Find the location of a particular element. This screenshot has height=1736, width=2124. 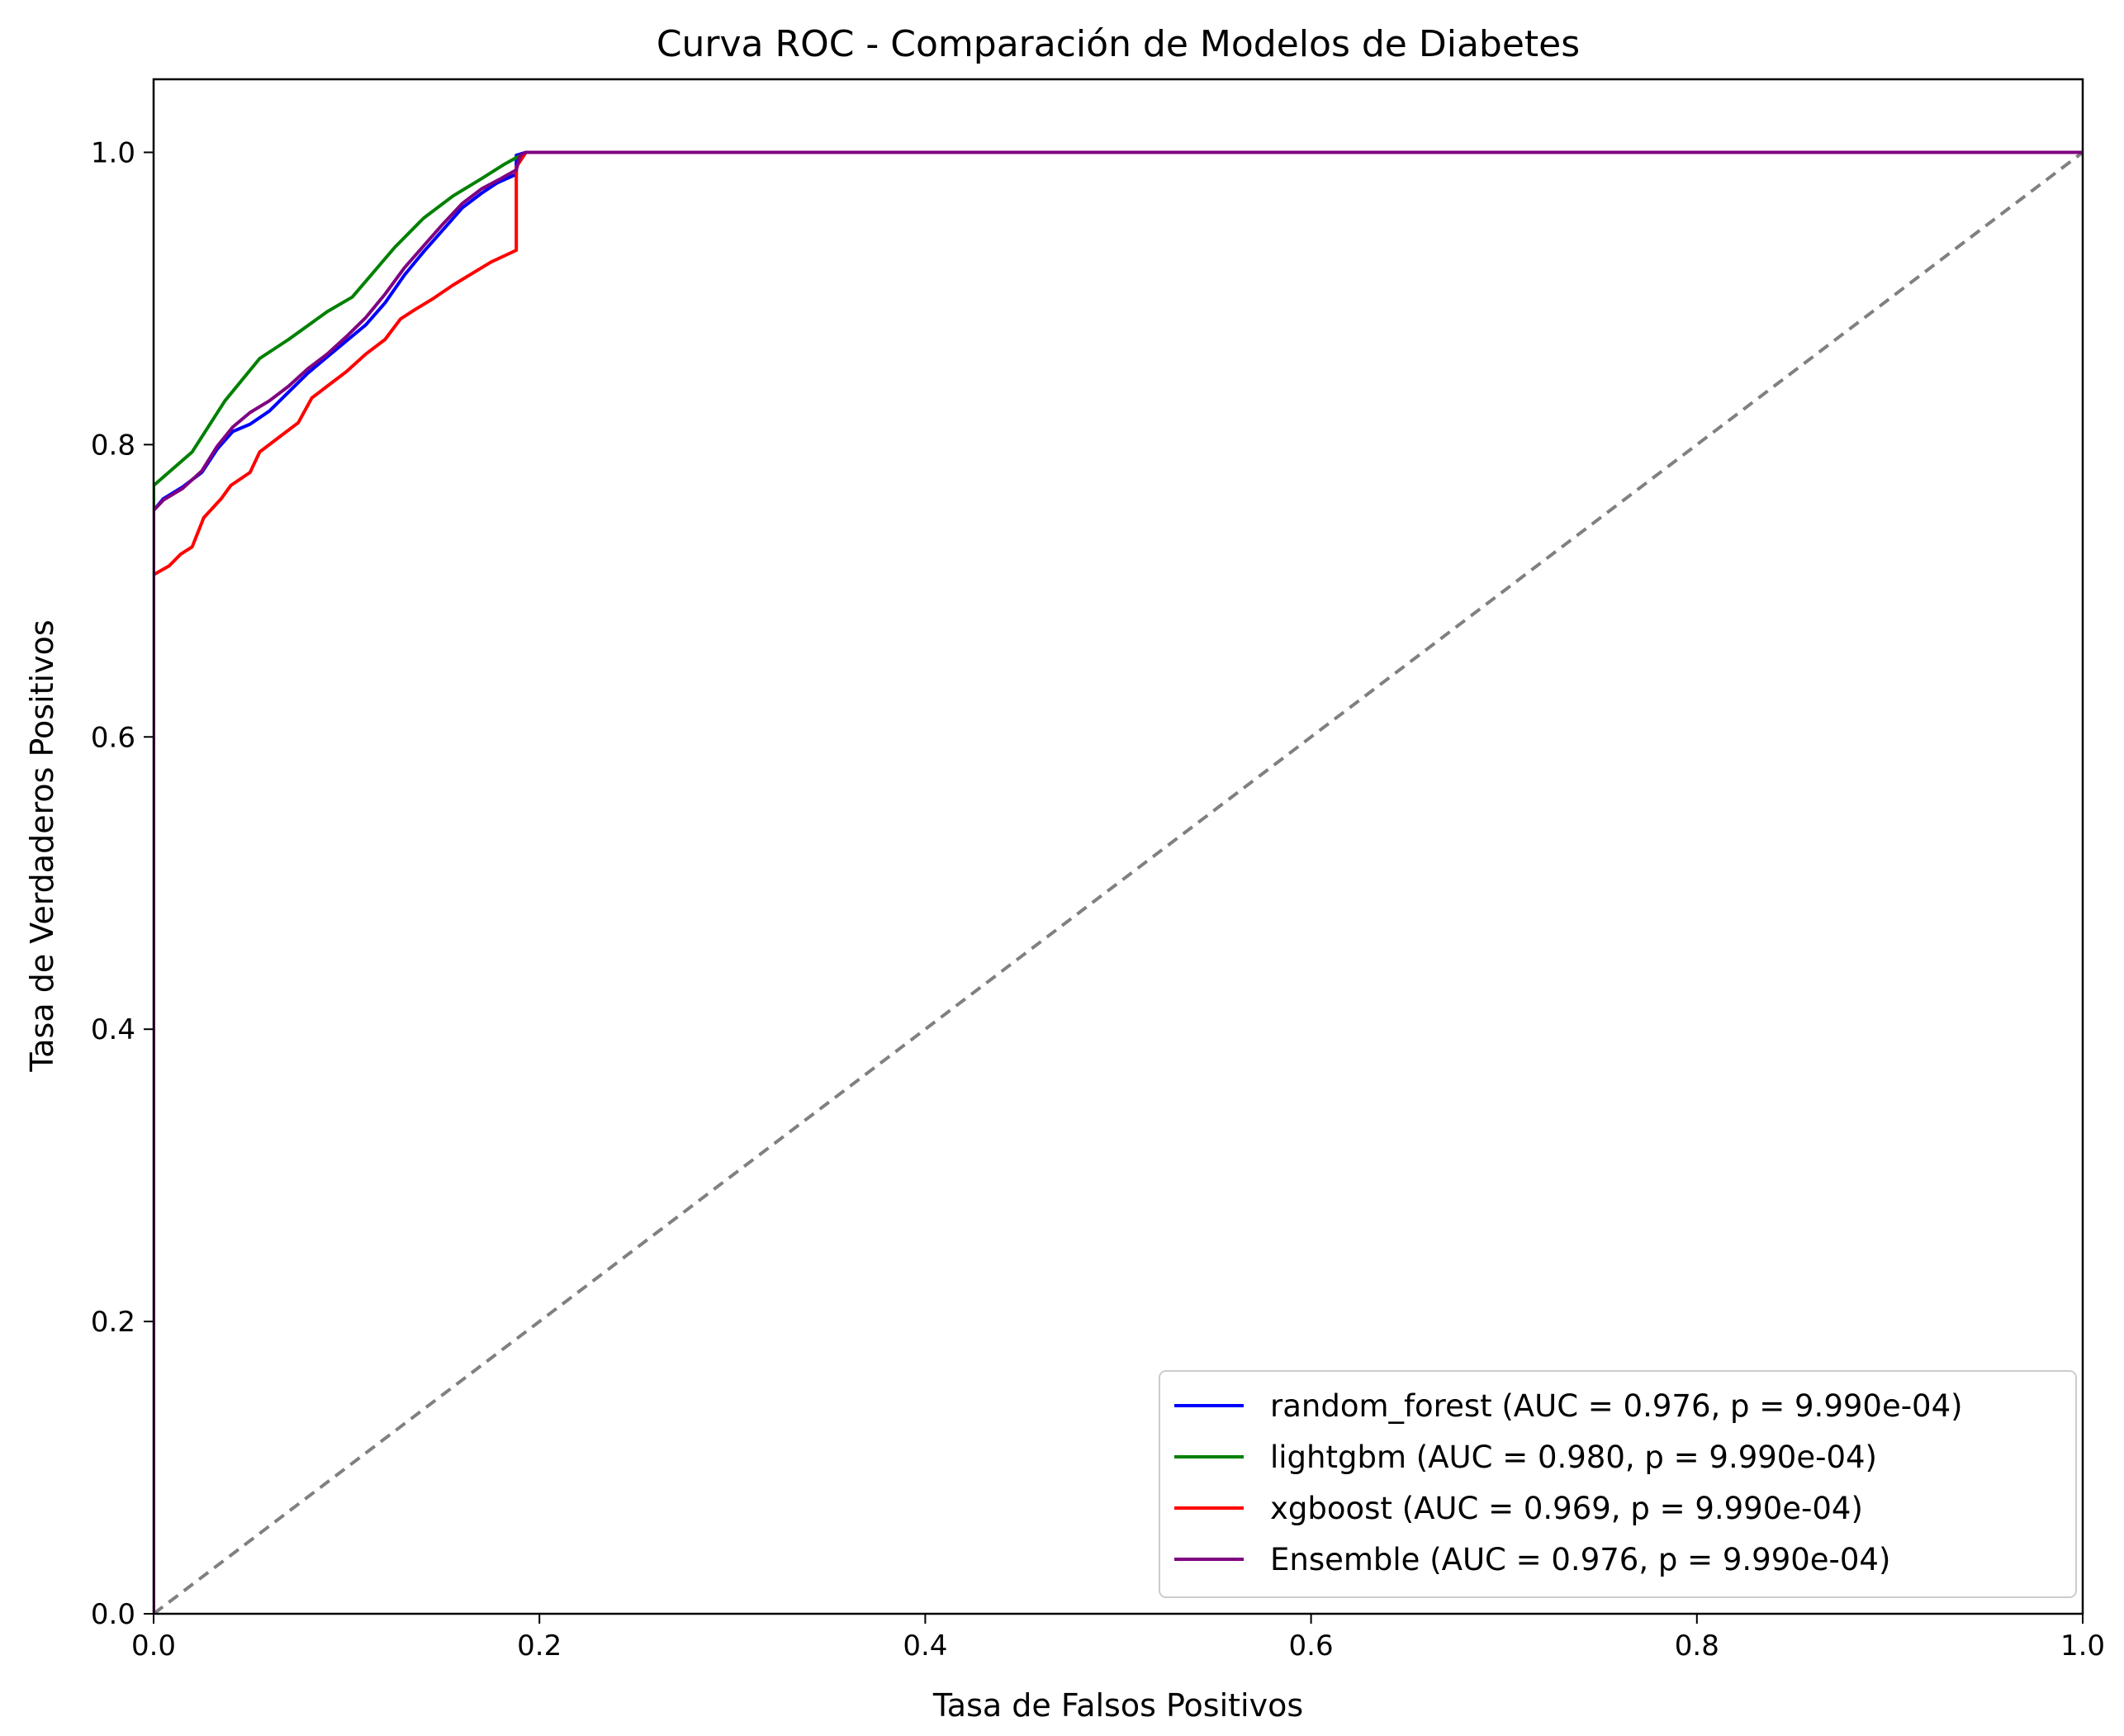

legend-box is located at coordinates (1618, 1484).